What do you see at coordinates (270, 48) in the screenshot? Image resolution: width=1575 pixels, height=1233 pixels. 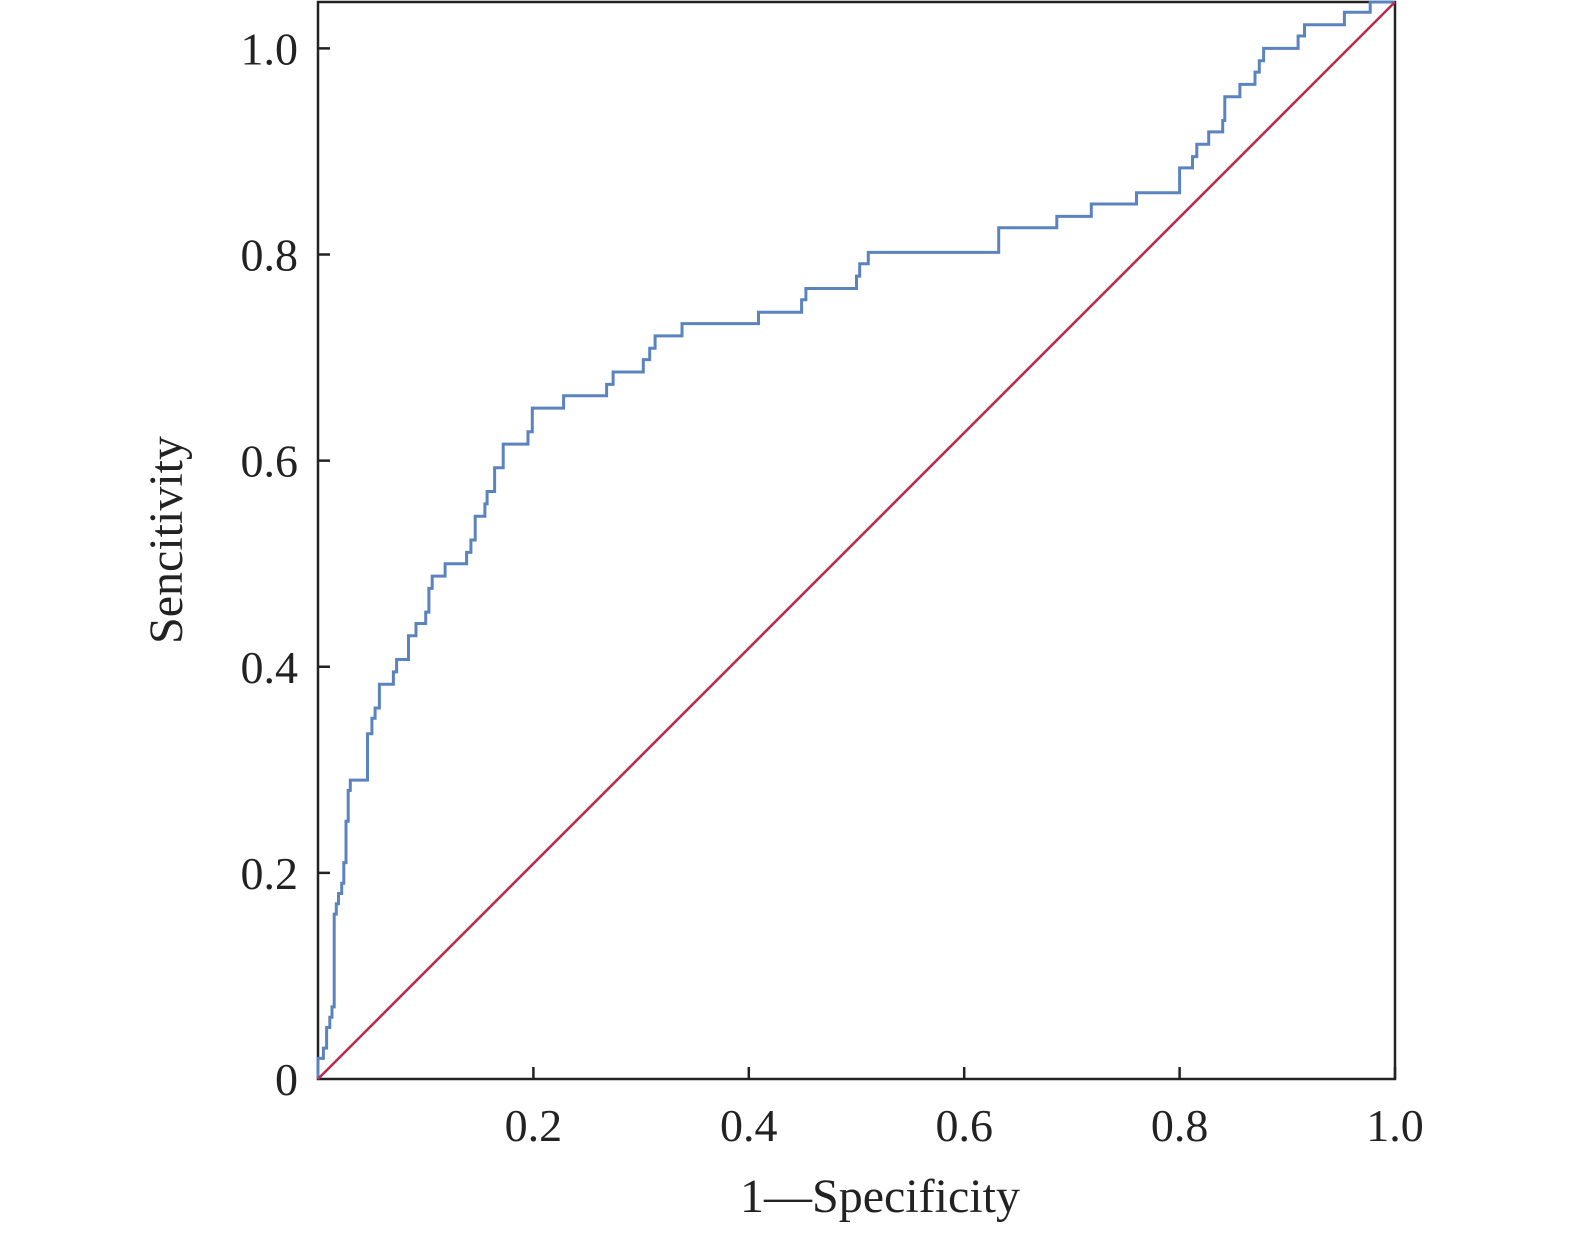 I see `y-tick-label: 1.0` at bounding box center [270, 48].